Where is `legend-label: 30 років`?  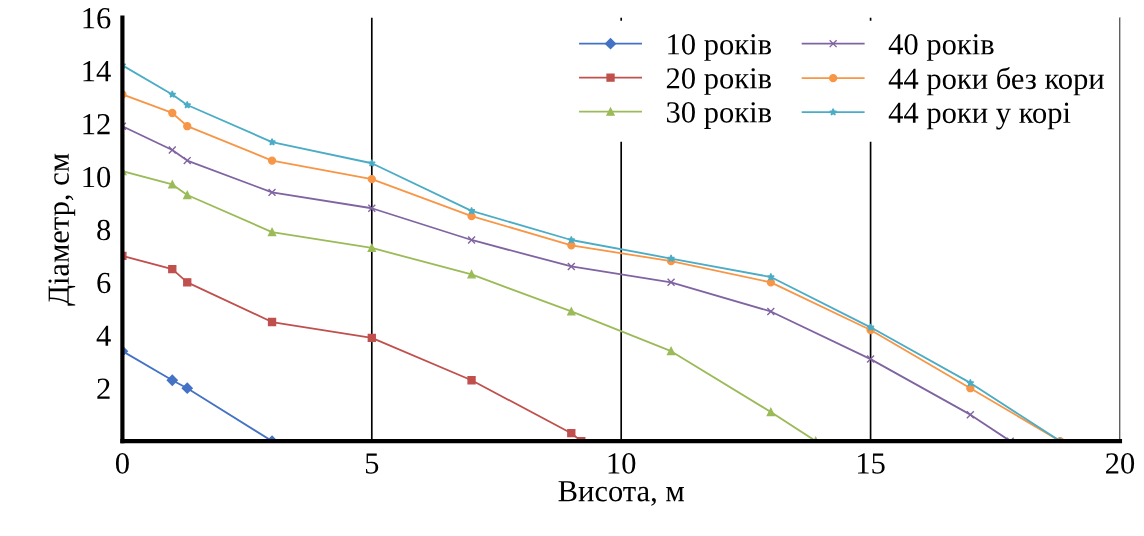 legend-label: 30 років is located at coordinates (718, 115).